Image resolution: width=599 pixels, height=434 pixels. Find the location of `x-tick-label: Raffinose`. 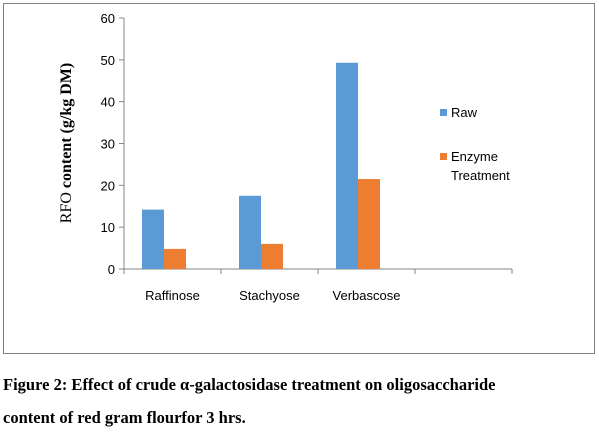

x-tick-label: Raffinose is located at coordinates (172, 295).